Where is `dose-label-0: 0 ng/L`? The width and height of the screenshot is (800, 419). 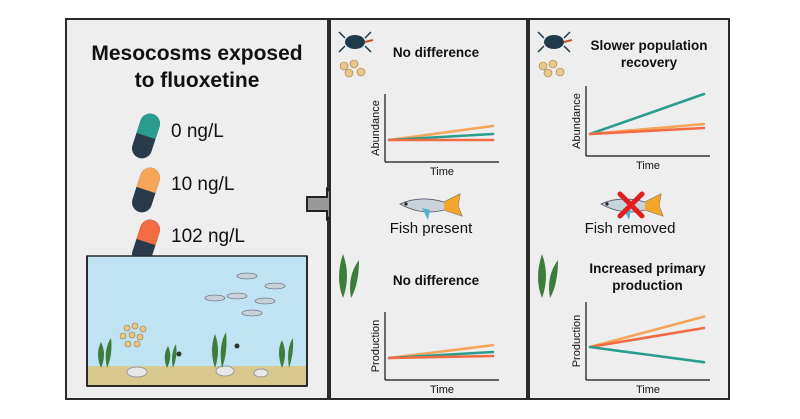
dose-label-0: 0 ng/L is located at coordinates (197, 131).